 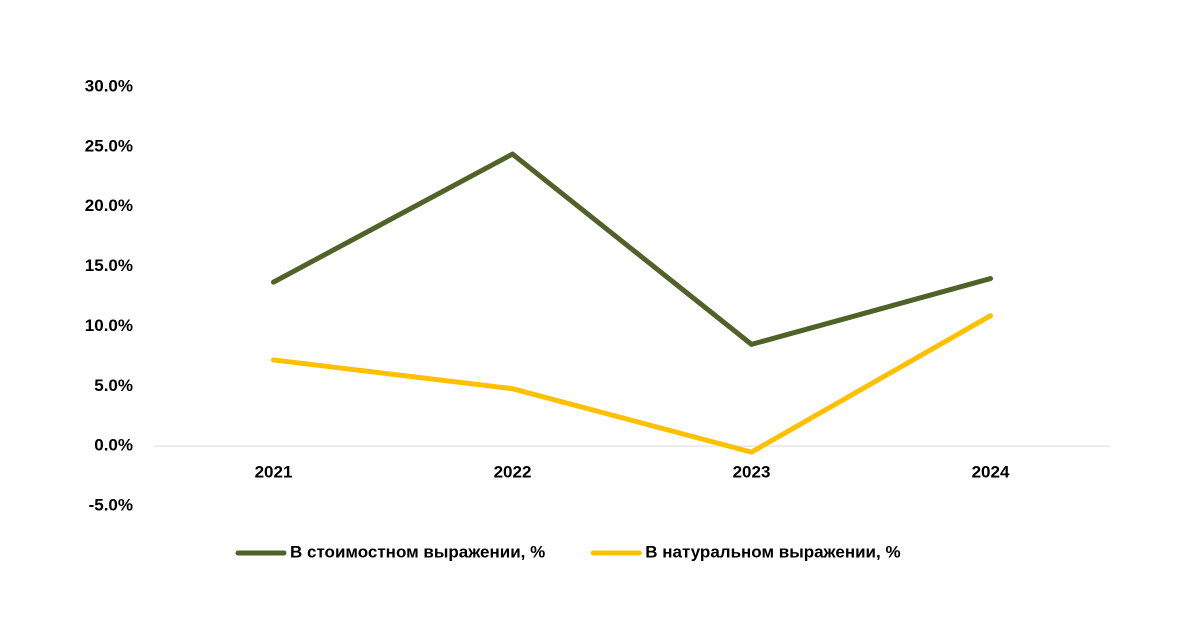 I want to click on x-tick-label: 2022, so click(x=513, y=471).